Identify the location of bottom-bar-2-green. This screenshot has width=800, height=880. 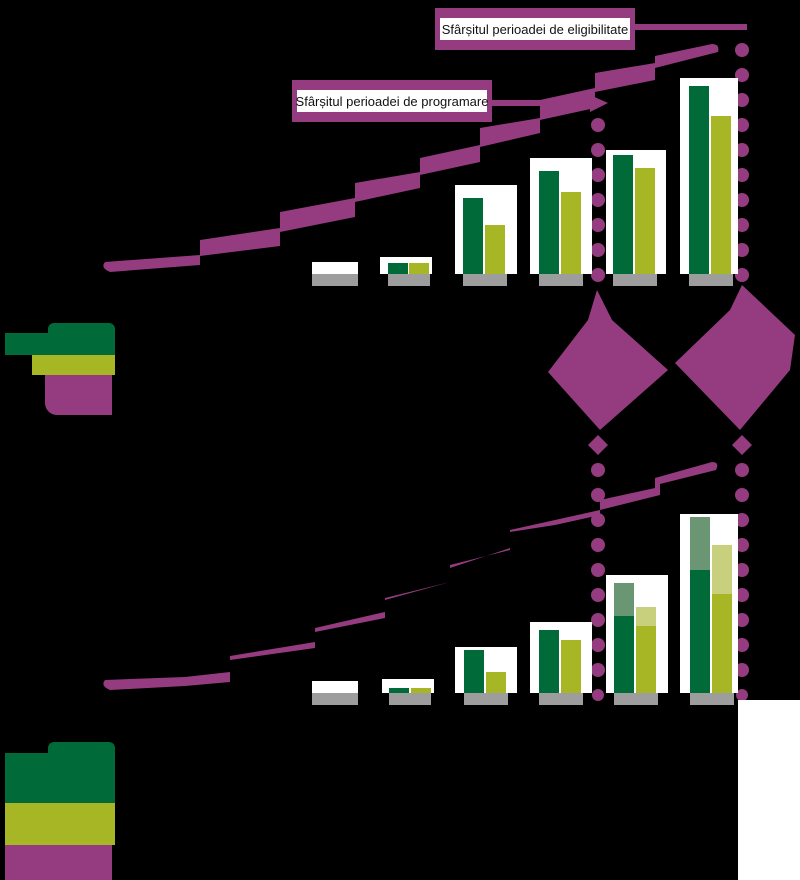
(399, 690).